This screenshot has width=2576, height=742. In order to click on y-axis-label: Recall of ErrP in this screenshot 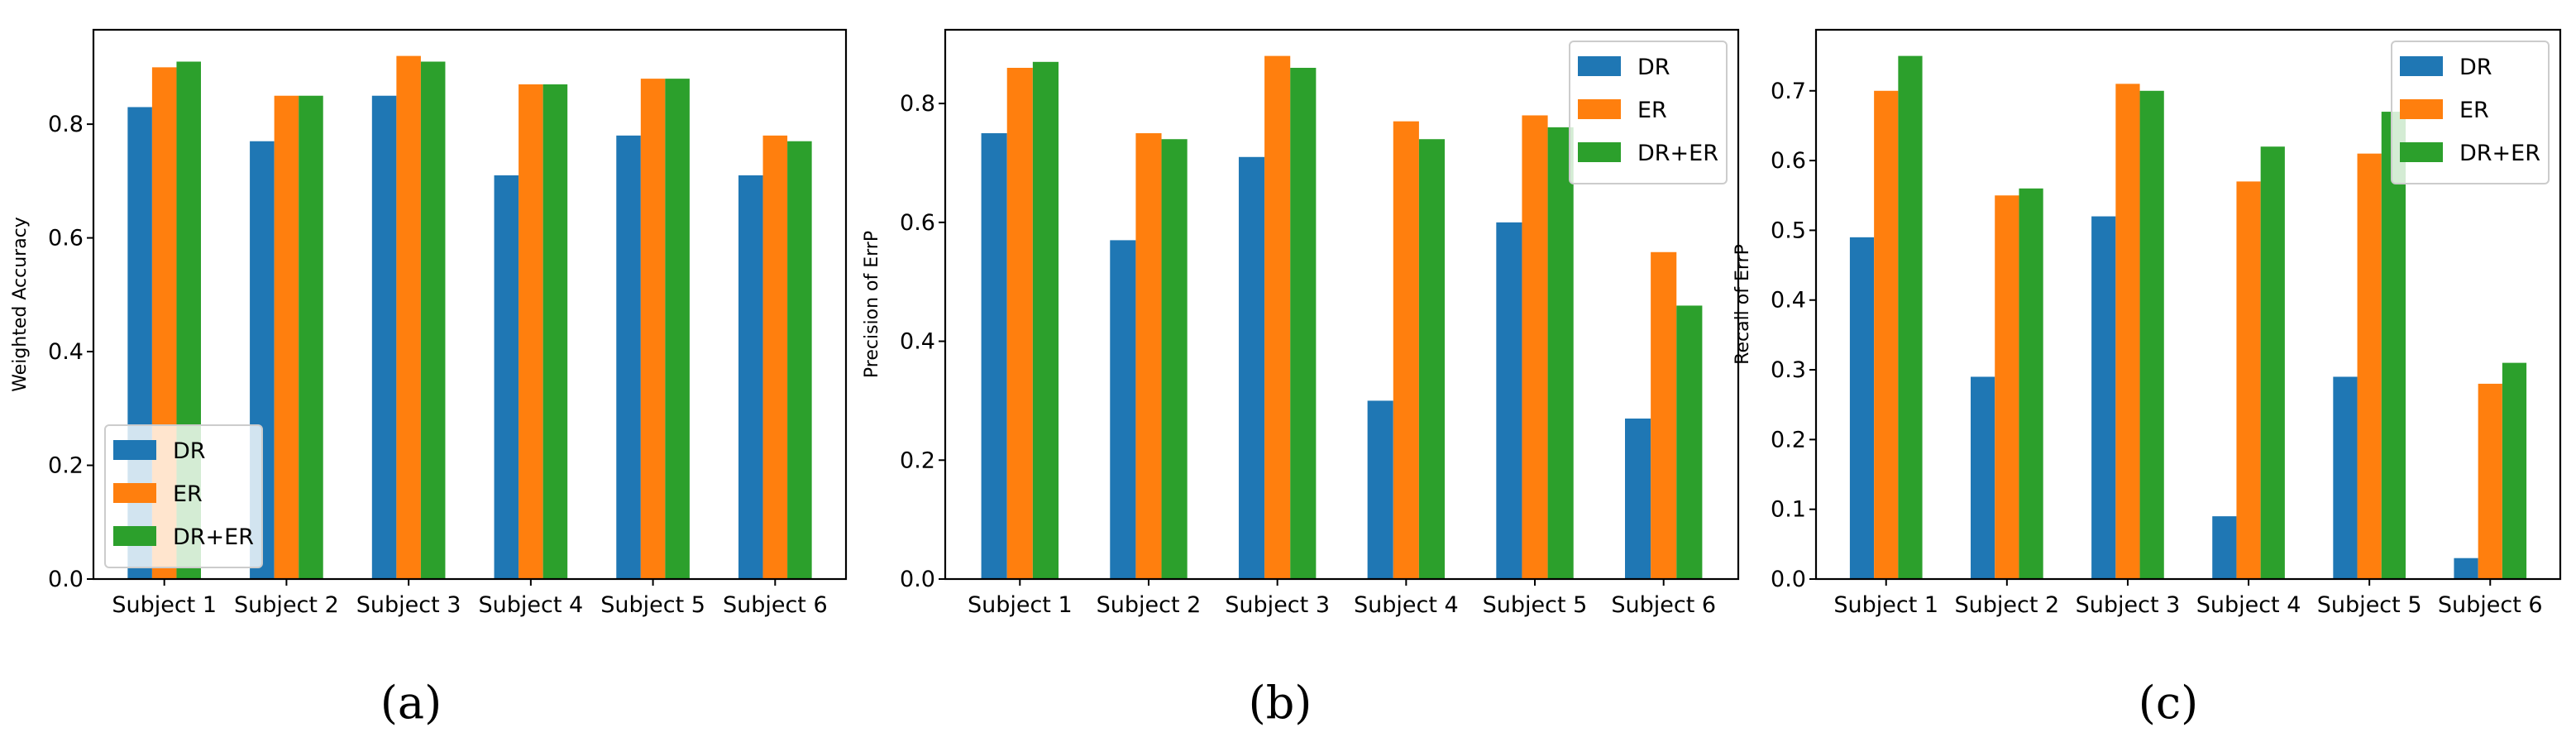, I will do `click(1743, 304)`.